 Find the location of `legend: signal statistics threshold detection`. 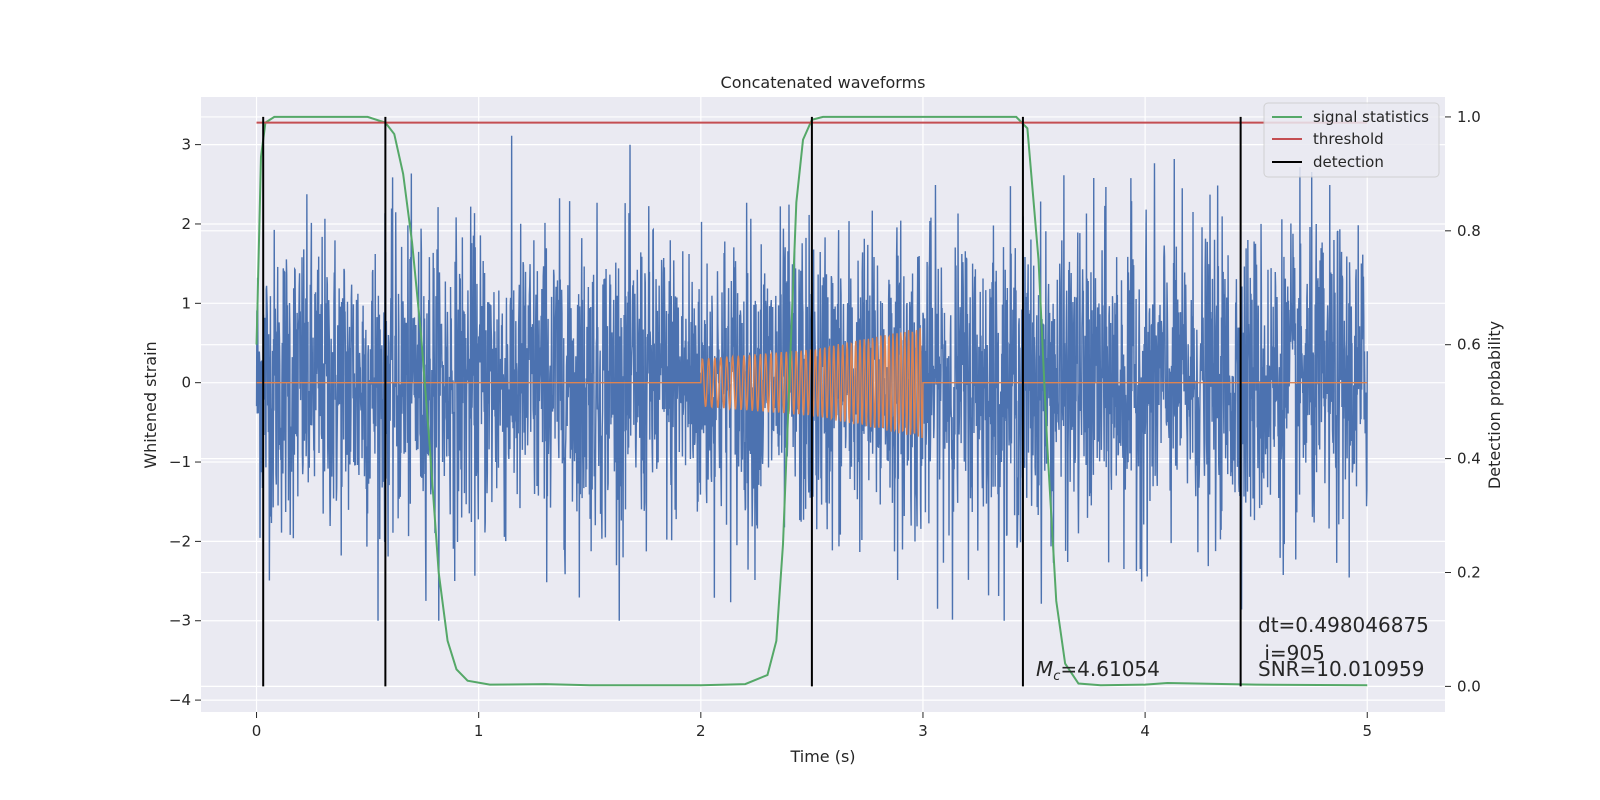

legend: signal statistics threshold detection is located at coordinates (1351, 140).